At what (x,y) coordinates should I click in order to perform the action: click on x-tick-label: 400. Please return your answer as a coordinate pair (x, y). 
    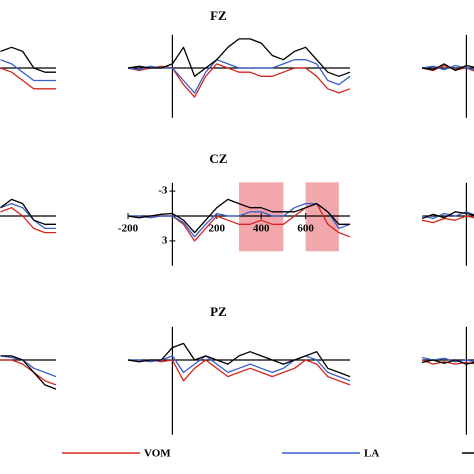
    Looking at the image, I should click on (261, 229).